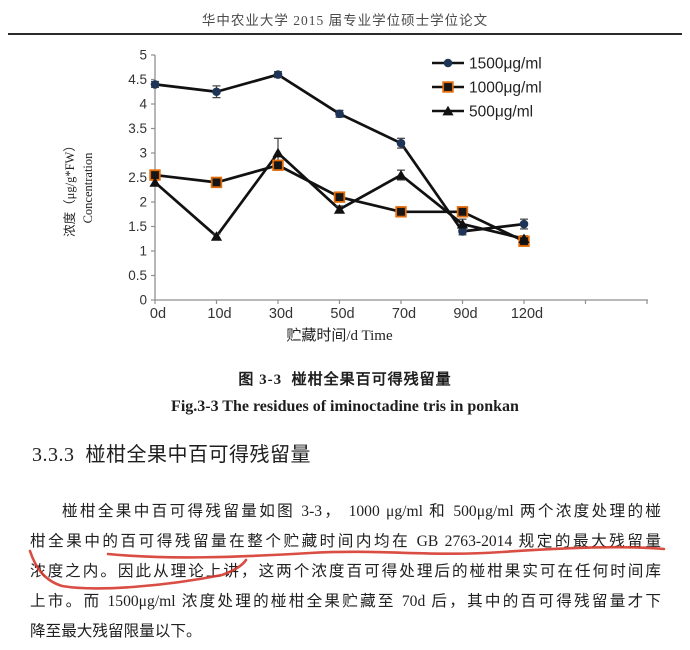 This screenshot has height=650, width=690. What do you see at coordinates (465, 314) in the screenshot?
I see `svg-text: 90d` at bounding box center [465, 314].